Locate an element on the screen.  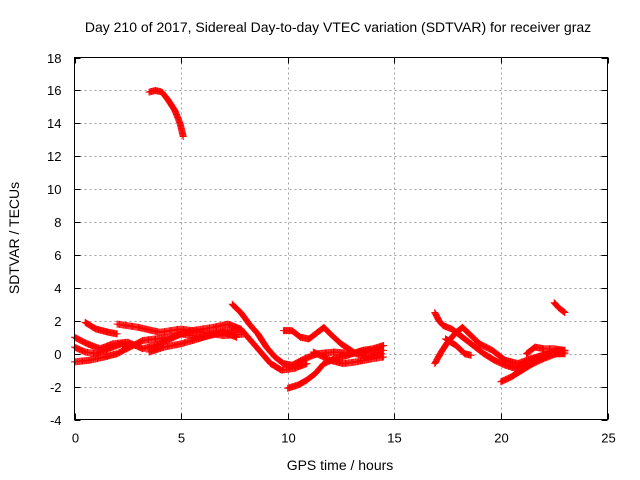
y-tick-label: 8 is located at coordinates (57, 222).